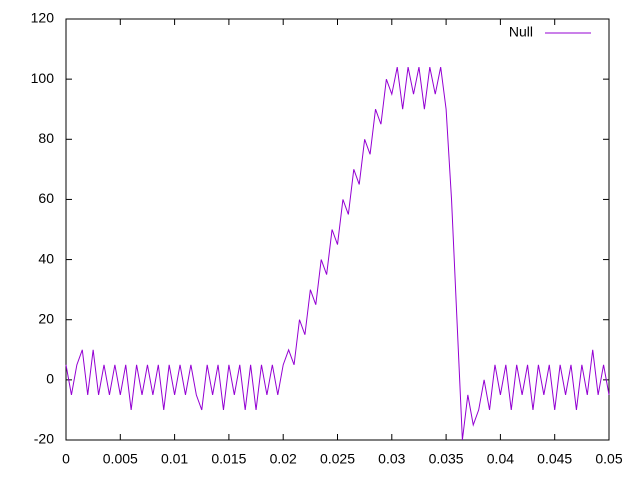 The image size is (640, 480). What do you see at coordinates (120, 459) in the screenshot?
I see `x-tick-label: 0.005` at bounding box center [120, 459].